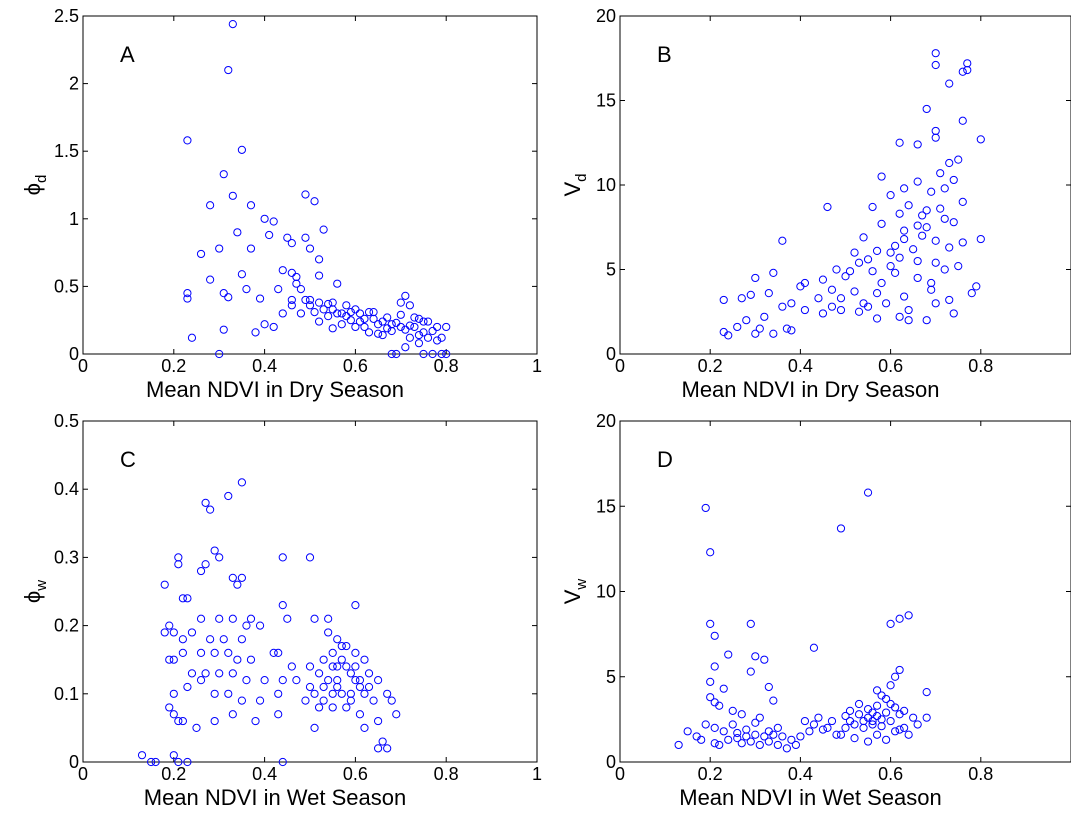  I want to click on y-axis-subscript: d, so click(581, 177).